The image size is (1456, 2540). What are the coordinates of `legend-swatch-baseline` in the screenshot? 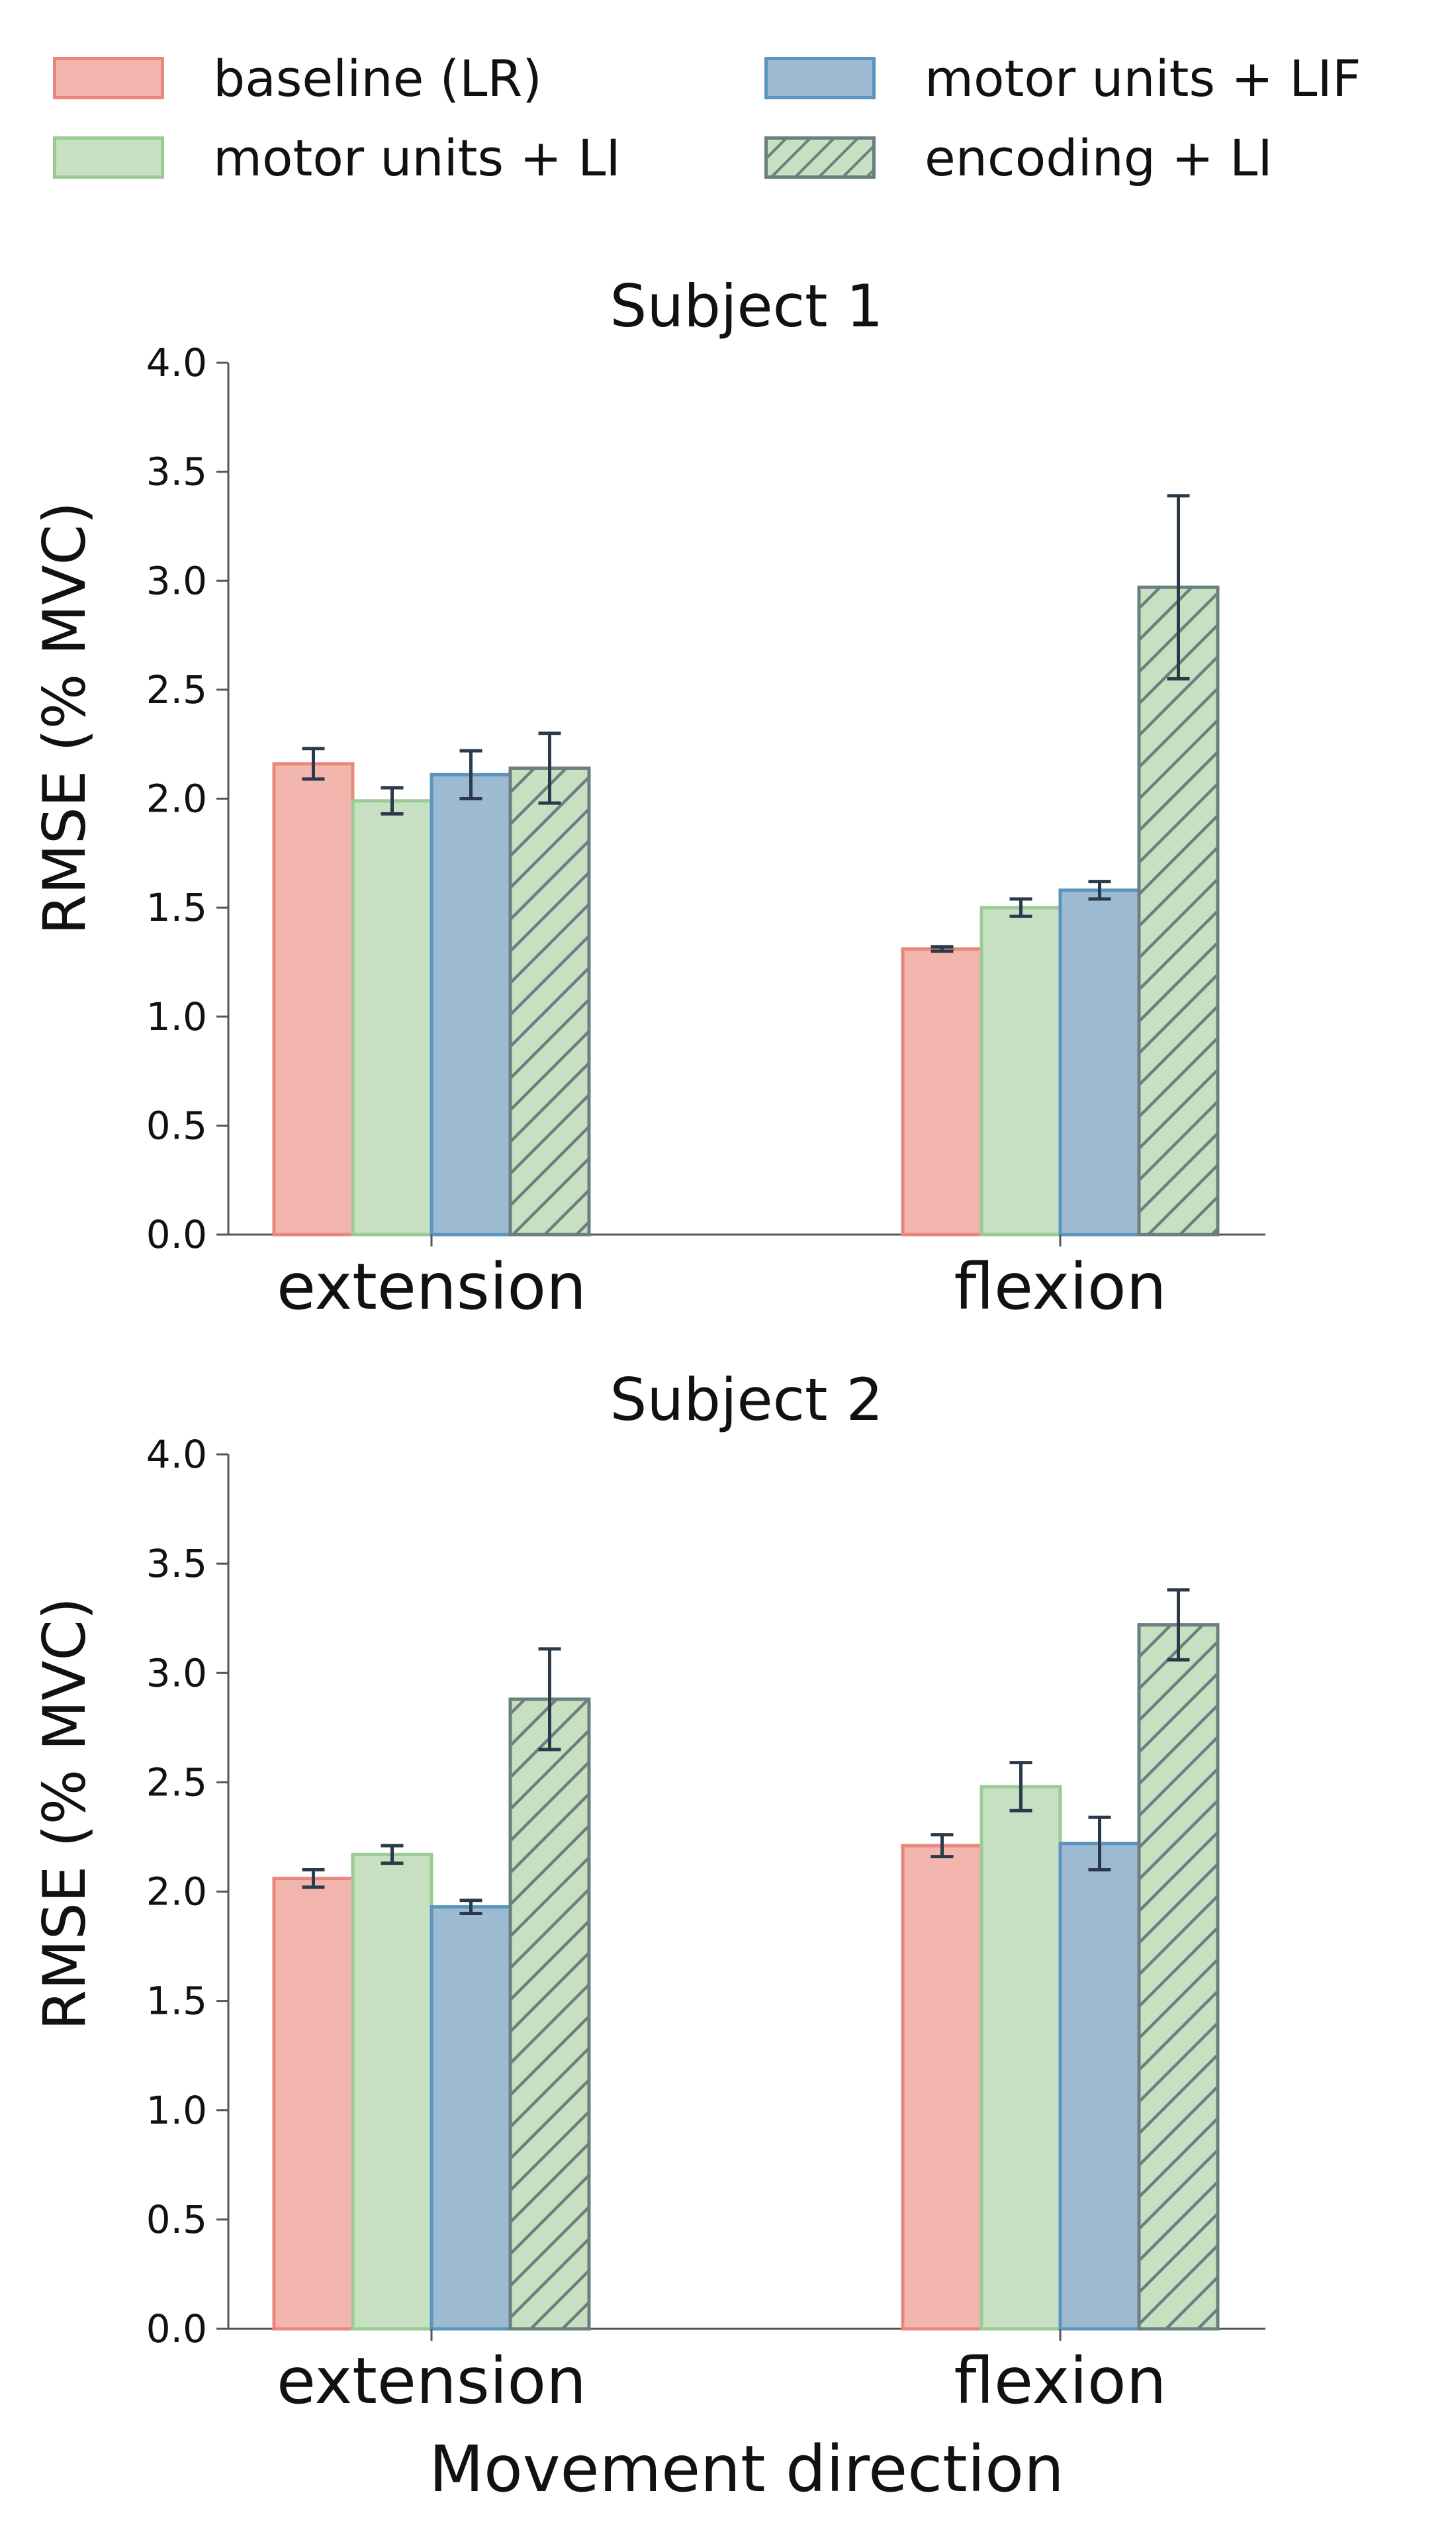 It's located at (108, 78).